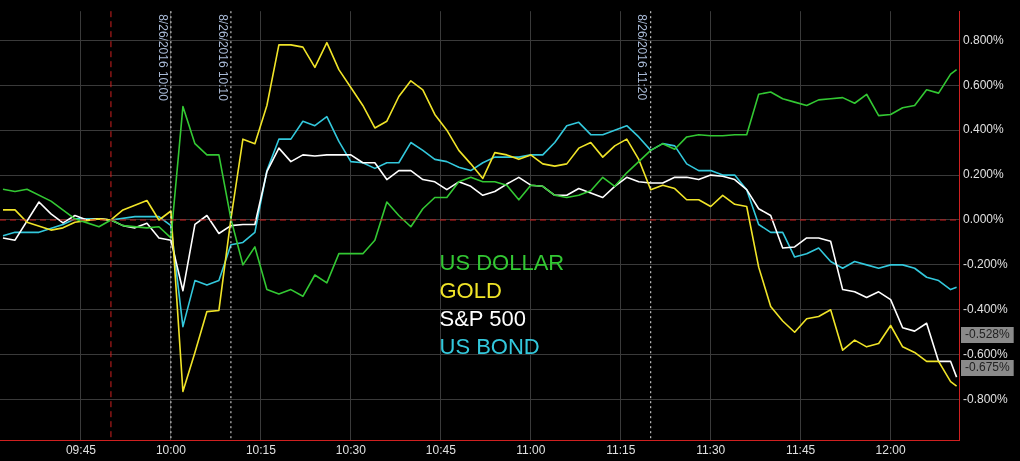 This screenshot has height=461, width=1020. I want to click on text: -0.675%, so click(988, 367).